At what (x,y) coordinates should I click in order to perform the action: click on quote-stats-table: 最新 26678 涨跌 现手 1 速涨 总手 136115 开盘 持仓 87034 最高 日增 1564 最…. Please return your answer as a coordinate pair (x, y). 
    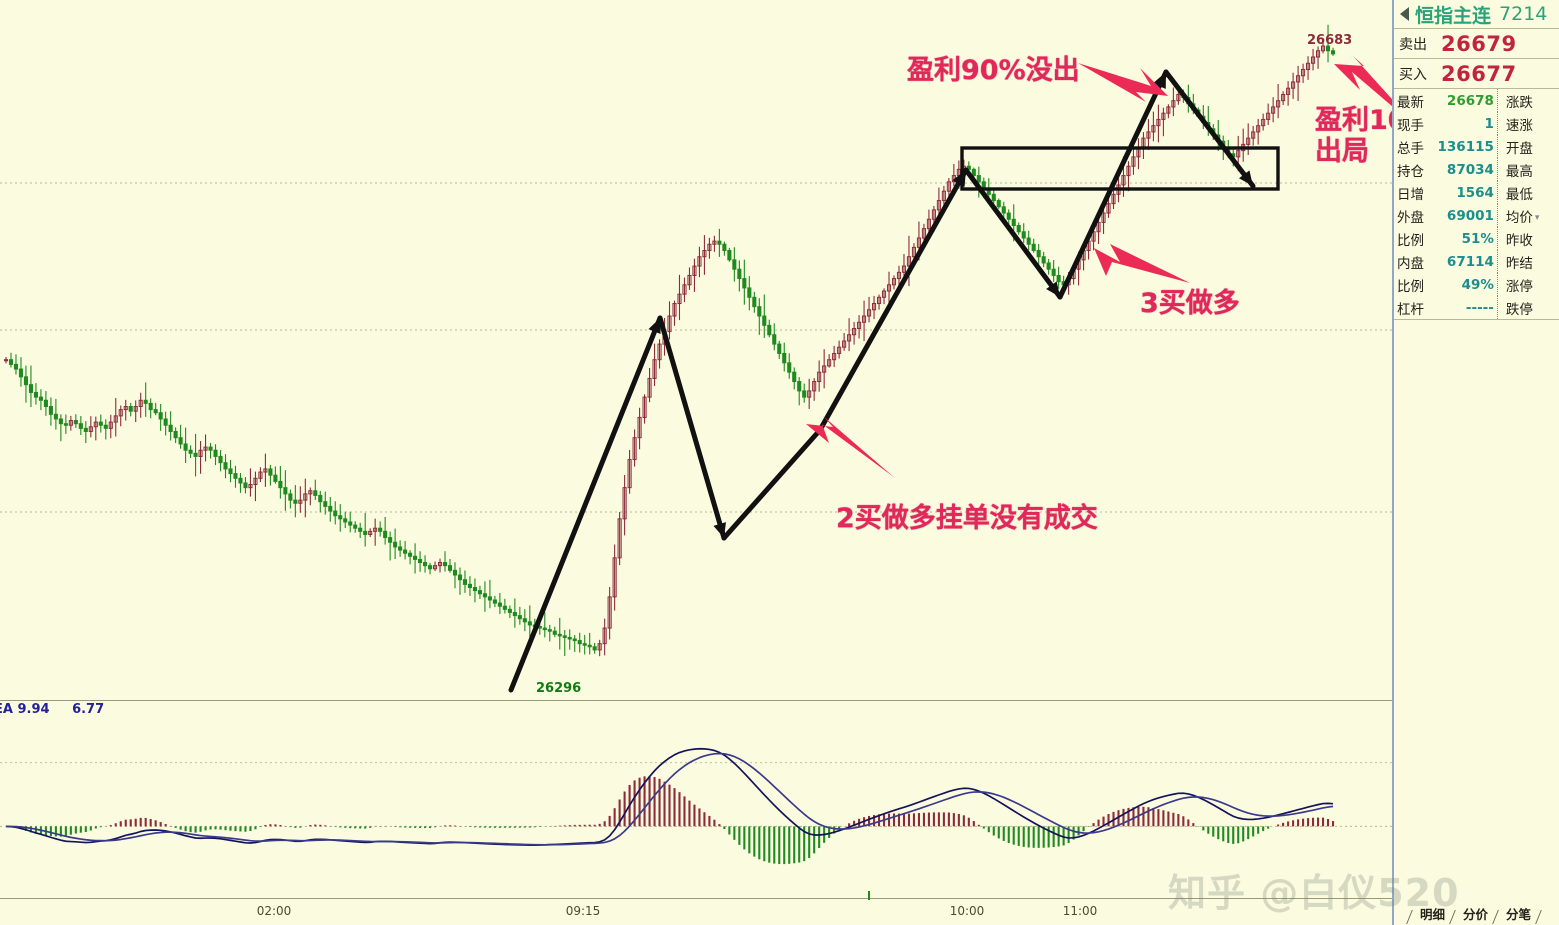
    Looking at the image, I should click on (1476, 204).